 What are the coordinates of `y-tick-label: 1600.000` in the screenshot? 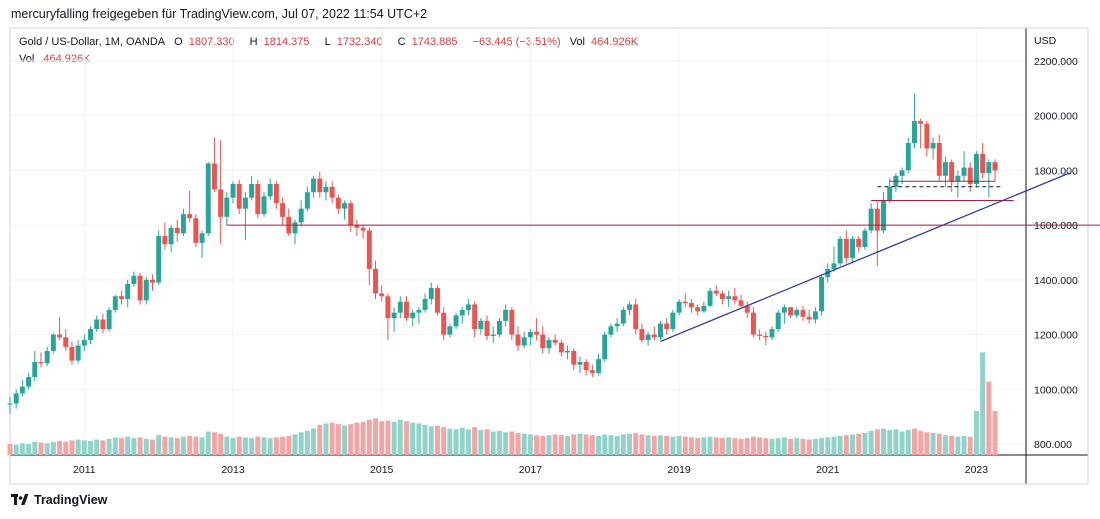 It's located at (1056, 226).